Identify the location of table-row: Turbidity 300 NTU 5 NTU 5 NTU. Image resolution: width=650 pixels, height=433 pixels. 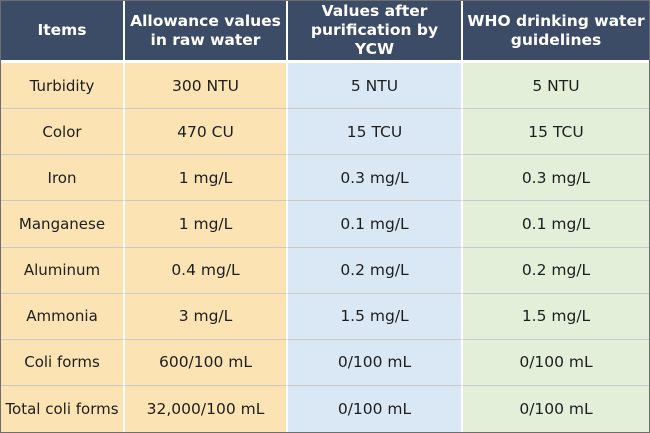
(325, 86).